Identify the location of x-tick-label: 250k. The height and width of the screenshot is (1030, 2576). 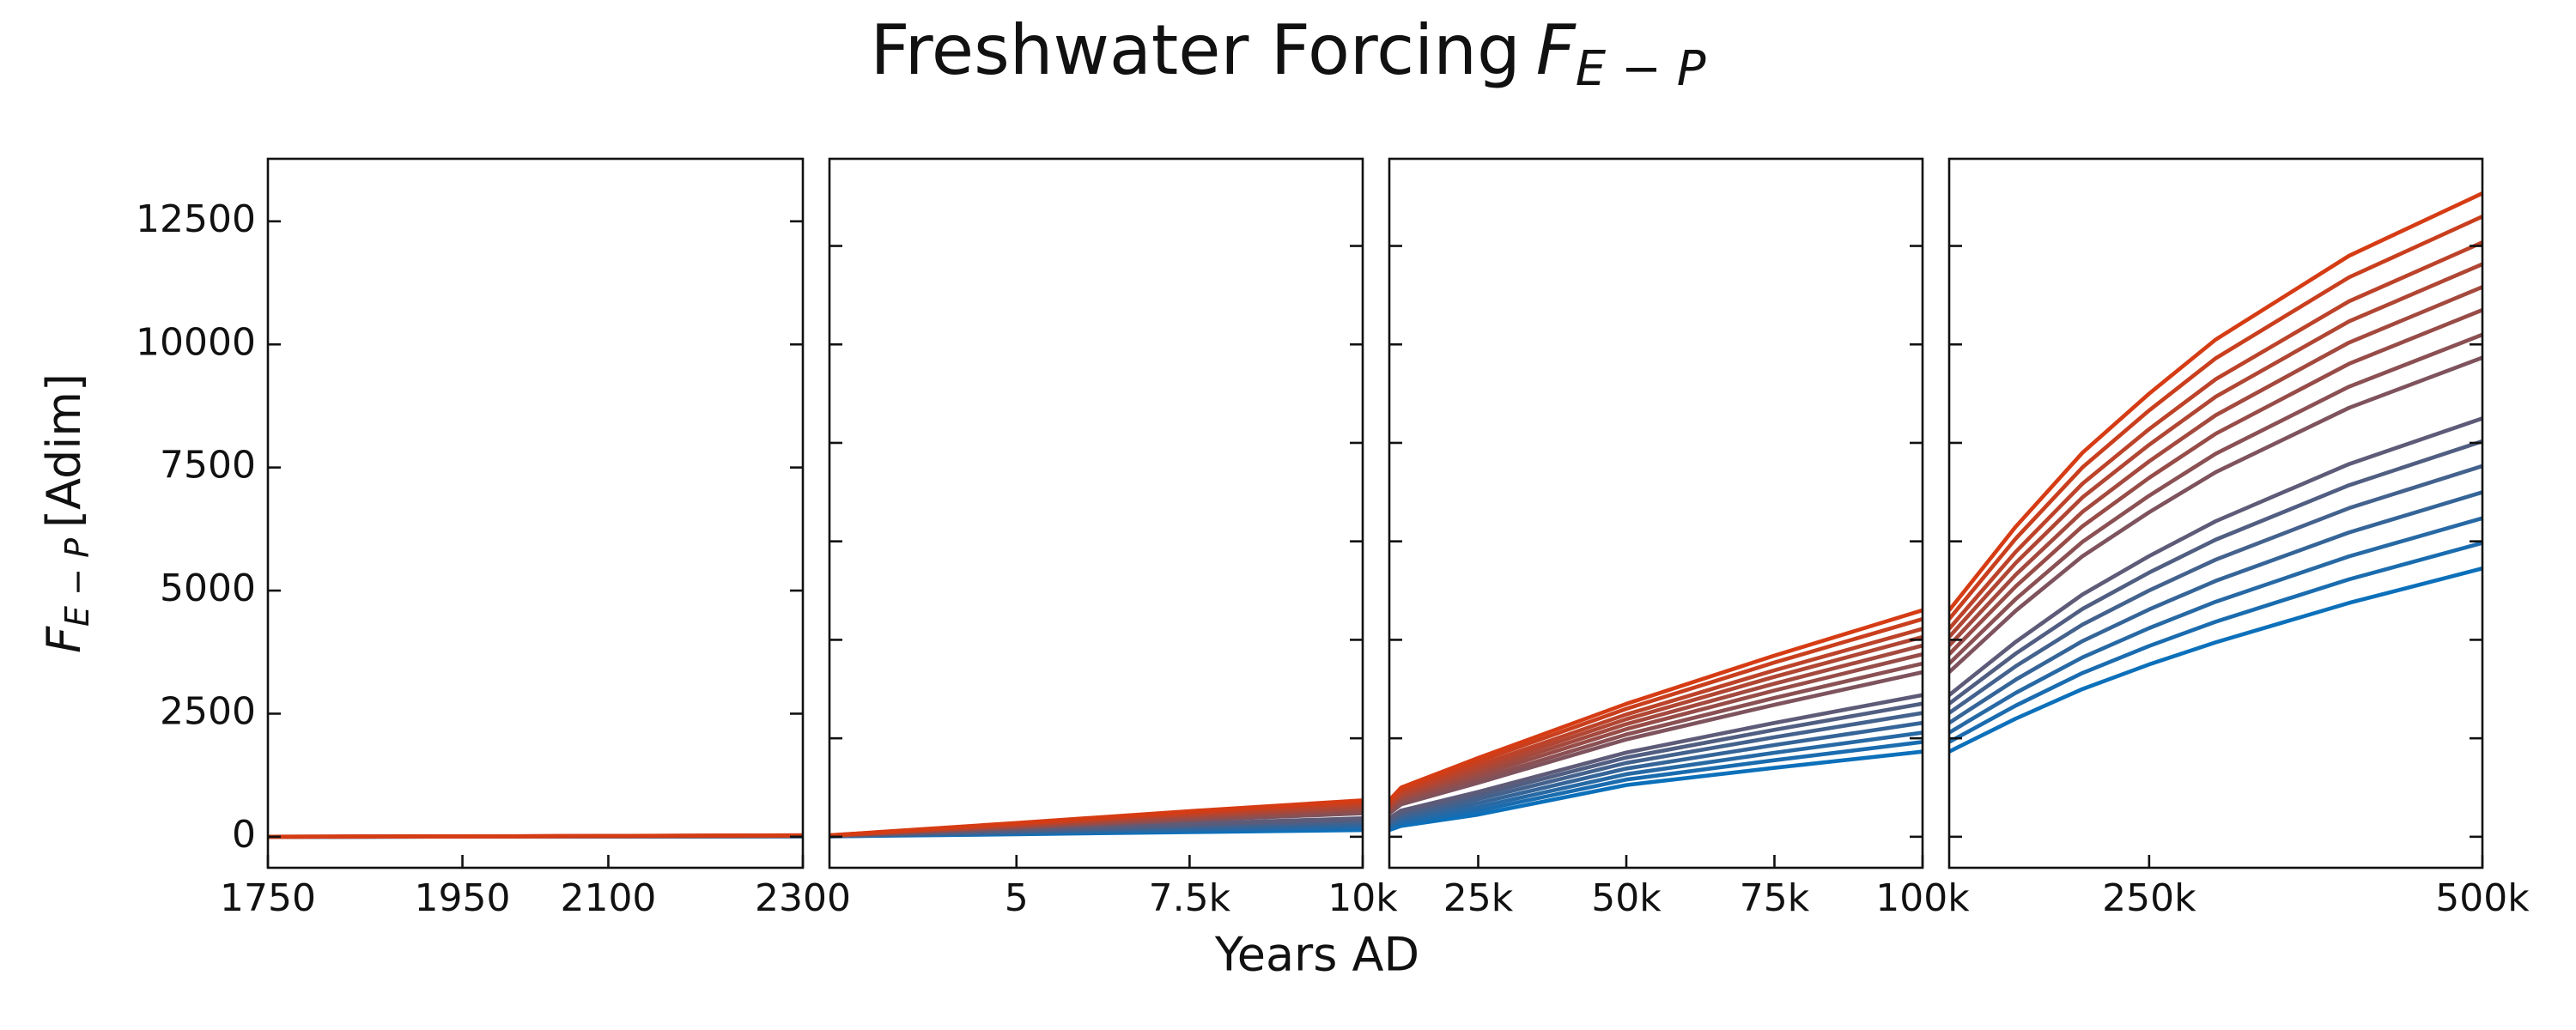
(2149, 898).